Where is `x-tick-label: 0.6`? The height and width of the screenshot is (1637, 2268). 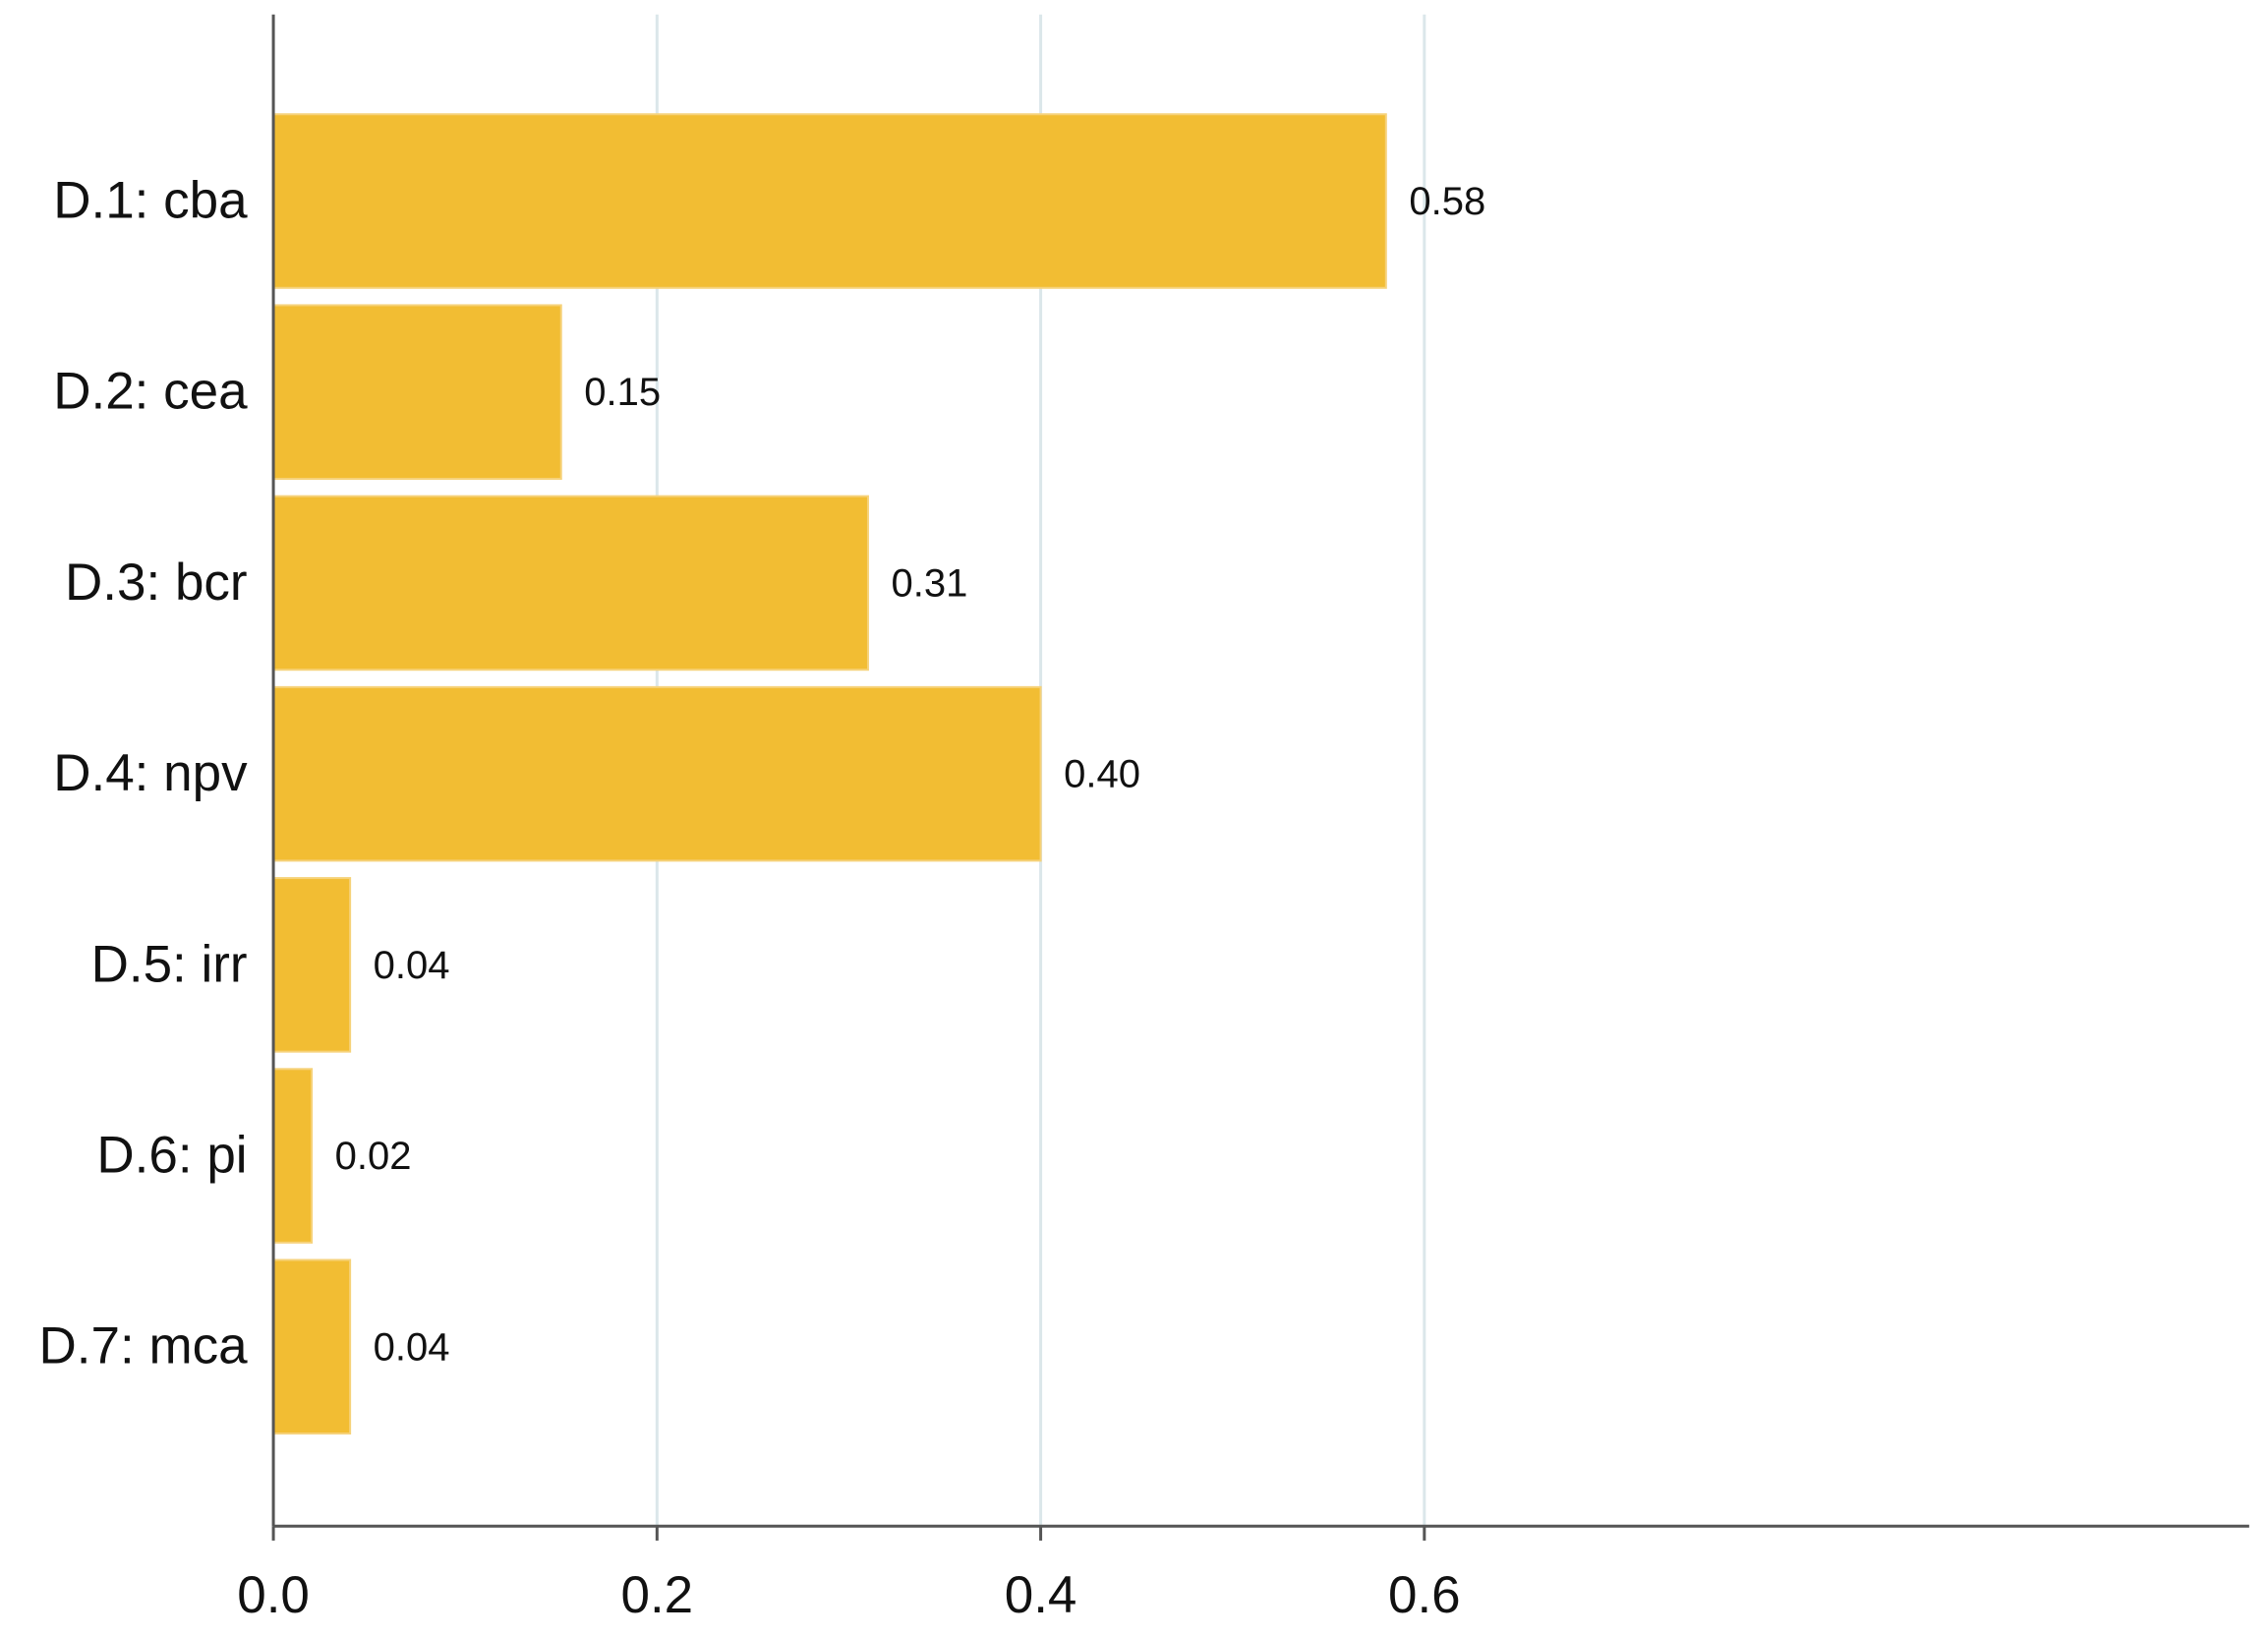 x-tick-label: 0.6 is located at coordinates (1424, 1595).